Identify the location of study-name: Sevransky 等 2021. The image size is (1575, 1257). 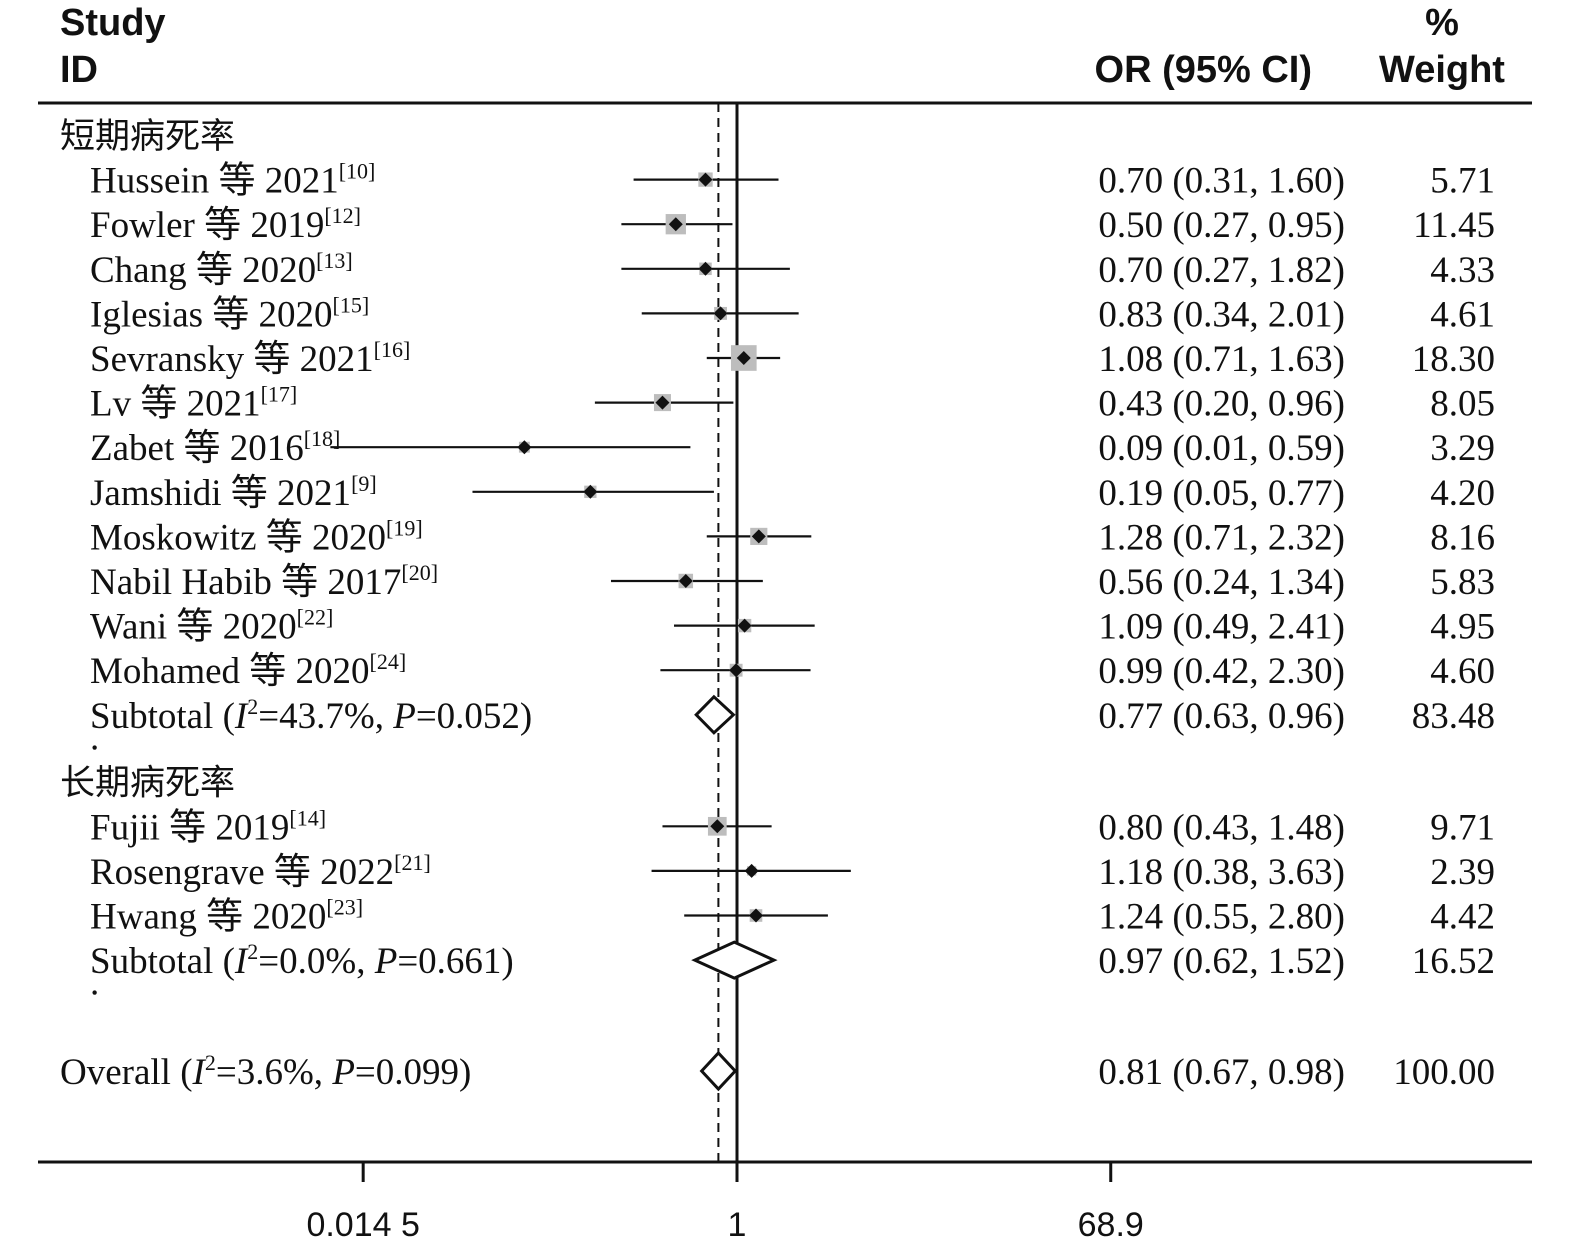
(232, 359).